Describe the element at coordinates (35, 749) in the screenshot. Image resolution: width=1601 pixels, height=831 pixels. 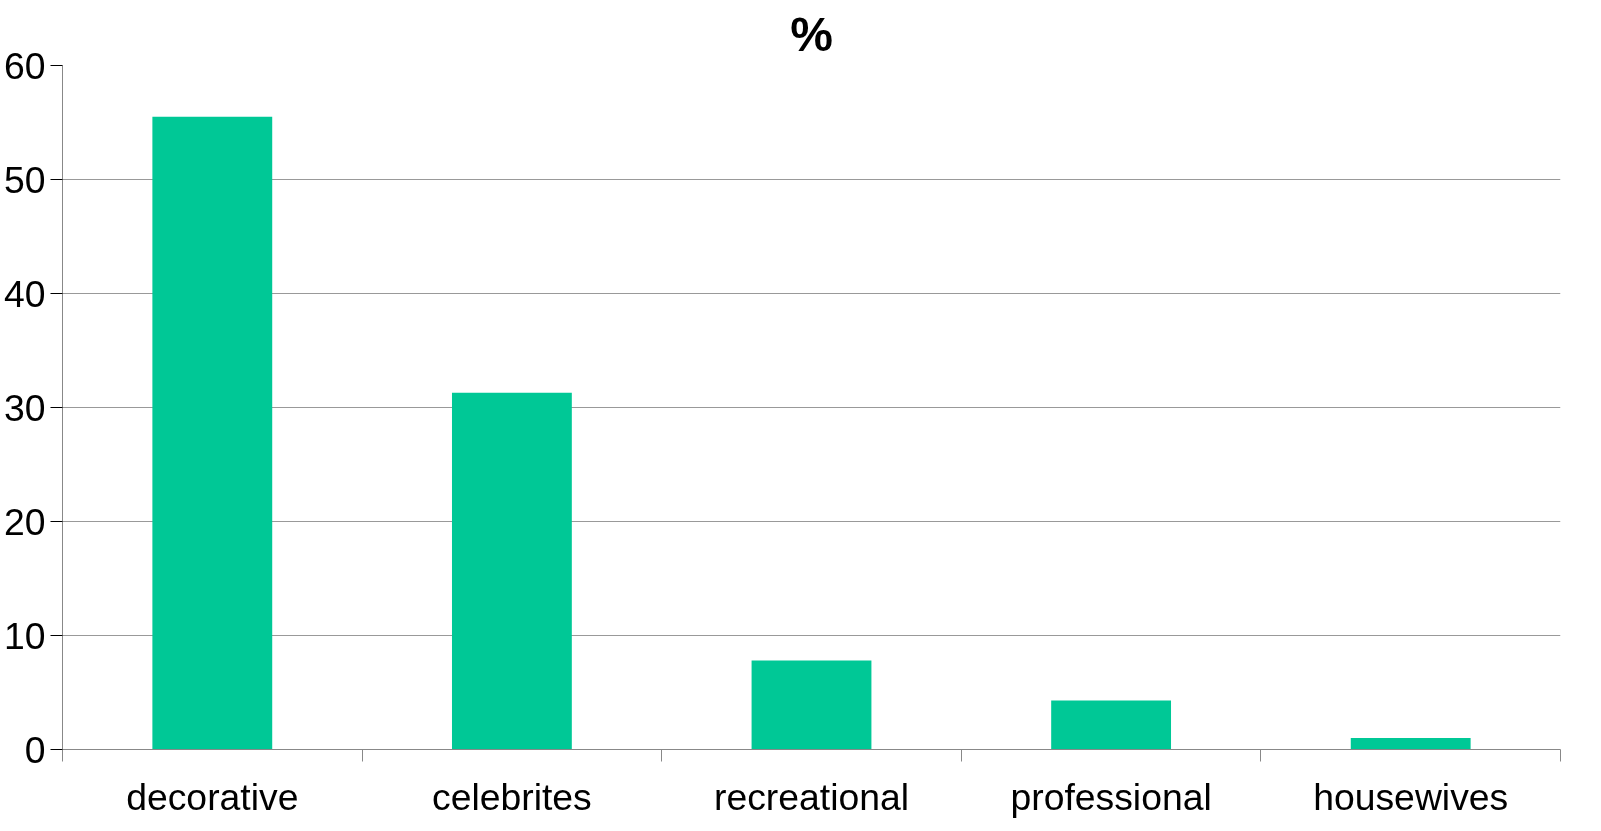
I see `y-tick-label: 0` at that location.